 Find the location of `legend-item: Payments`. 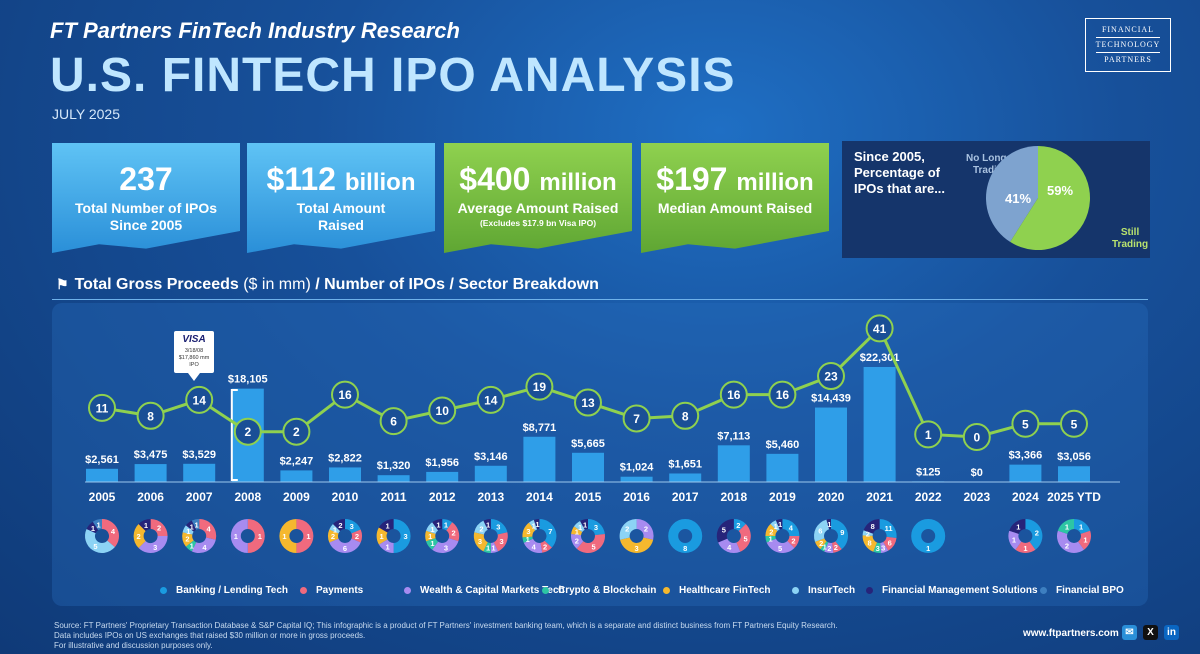

legend-item: Payments is located at coordinates (331, 590).